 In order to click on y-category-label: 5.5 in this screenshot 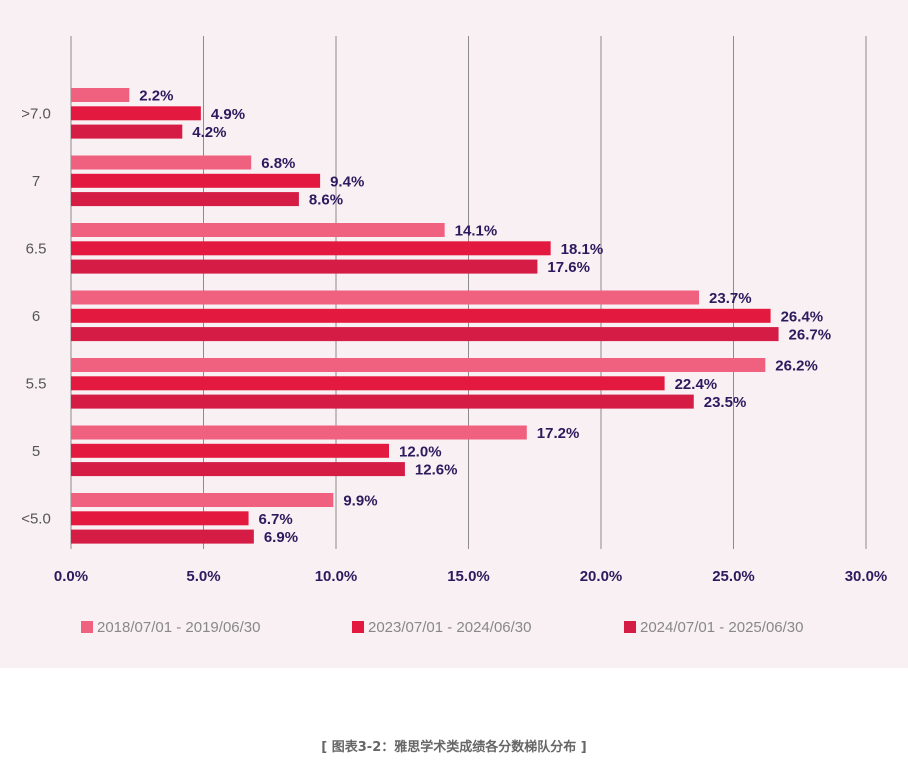, I will do `click(36, 383)`.